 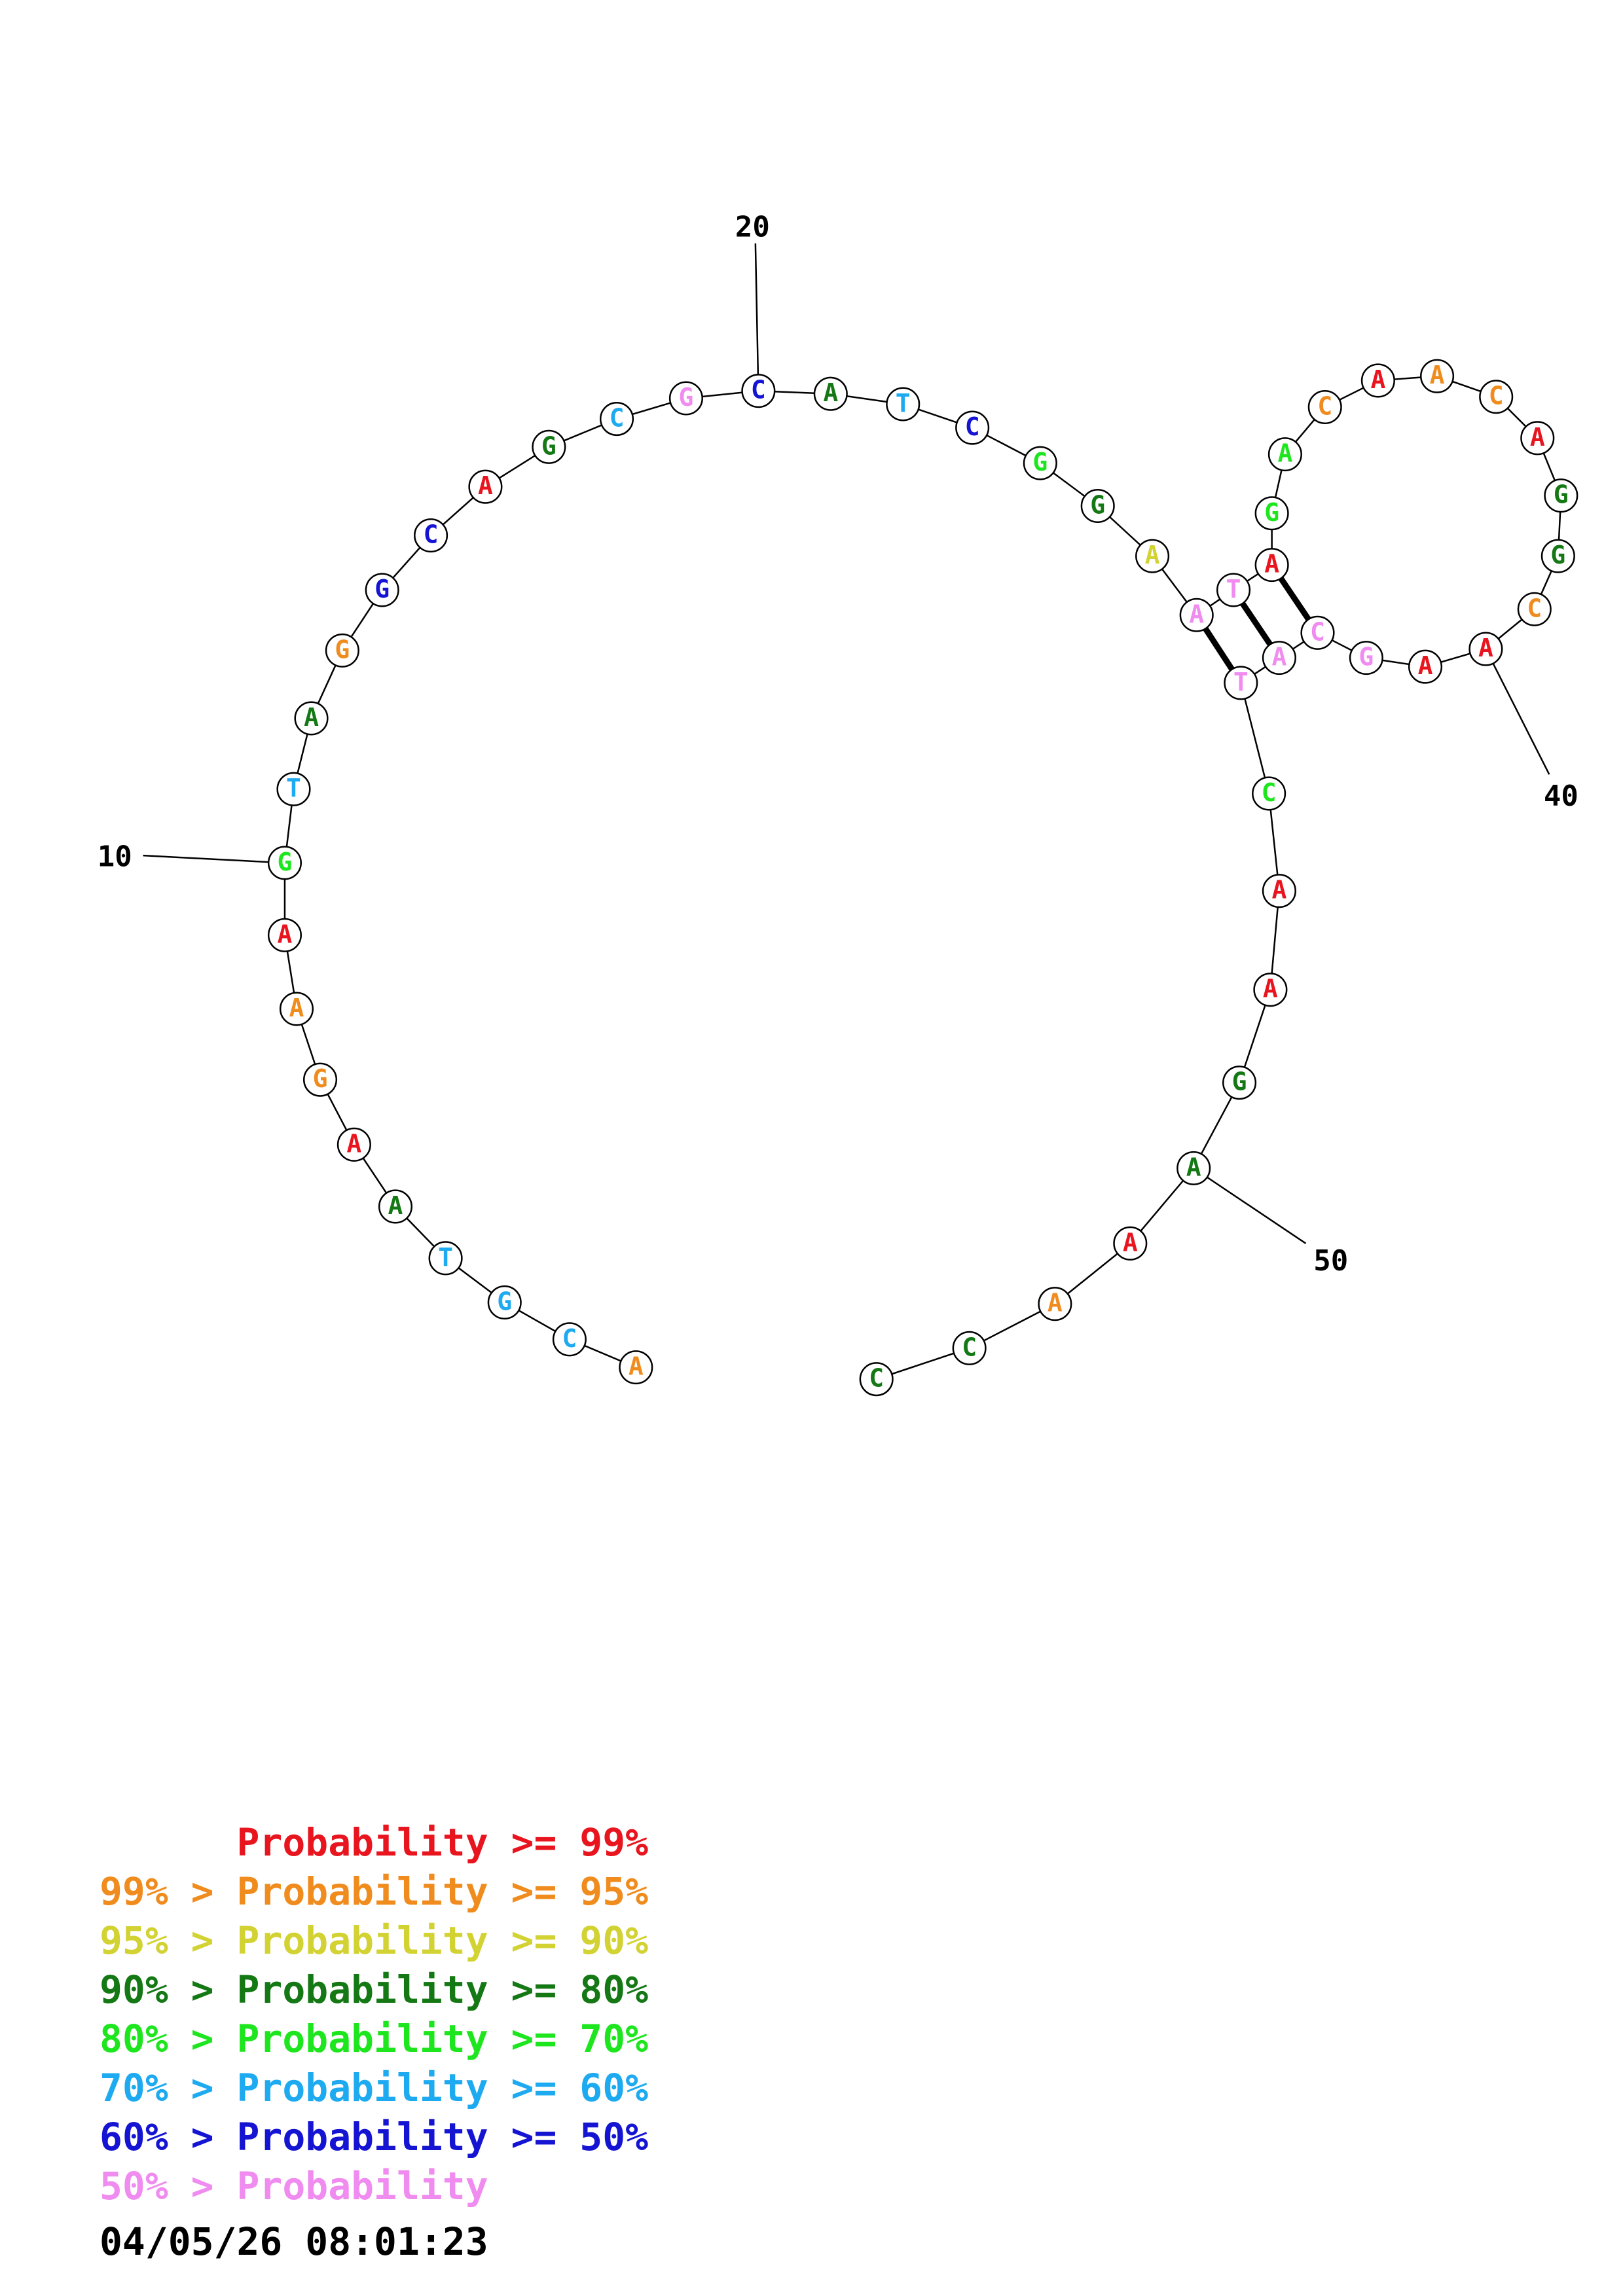 I want to click on legend-row: 50% > Probability, so click(x=374, y=2186).